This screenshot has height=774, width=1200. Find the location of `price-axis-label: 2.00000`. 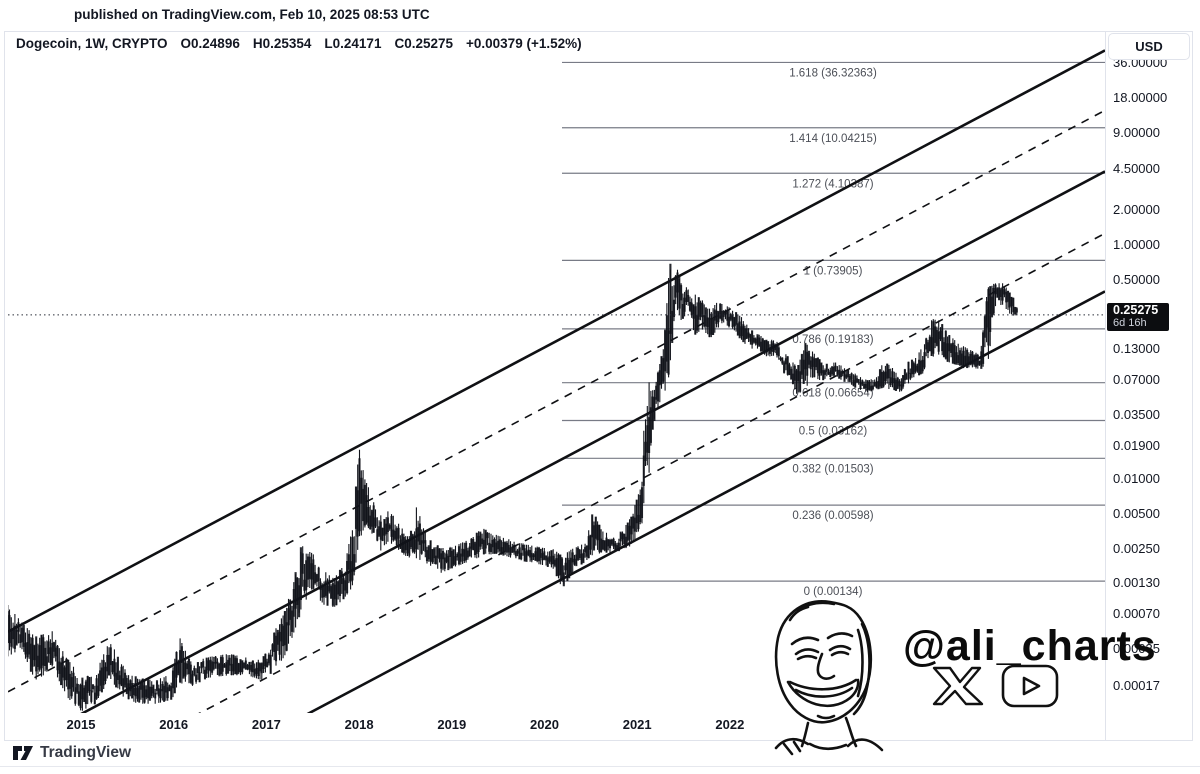

price-axis-label: 2.00000 is located at coordinates (1136, 209).